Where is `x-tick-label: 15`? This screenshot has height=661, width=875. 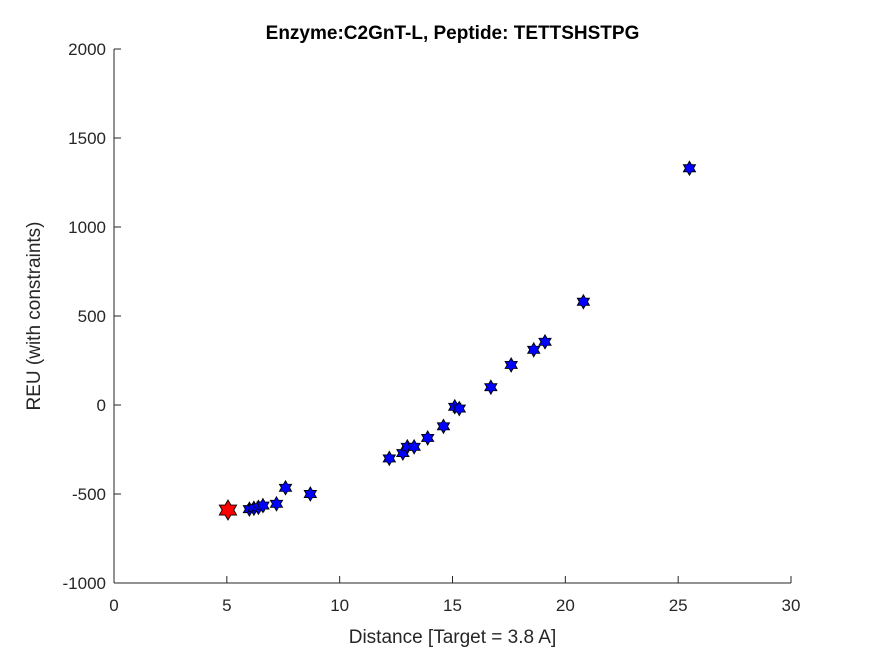
x-tick-label: 15 is located at coordinates (452, 605).